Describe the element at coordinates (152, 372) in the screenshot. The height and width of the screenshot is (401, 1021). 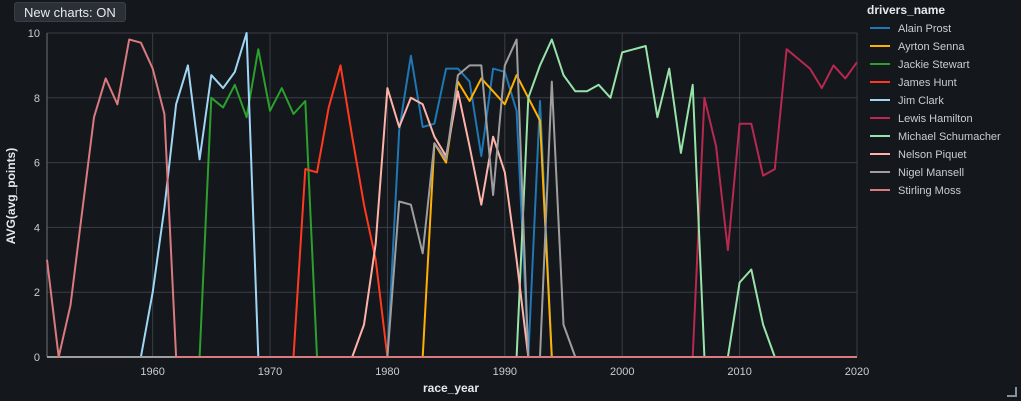
I see `x-tick-label: 1960` at that location.